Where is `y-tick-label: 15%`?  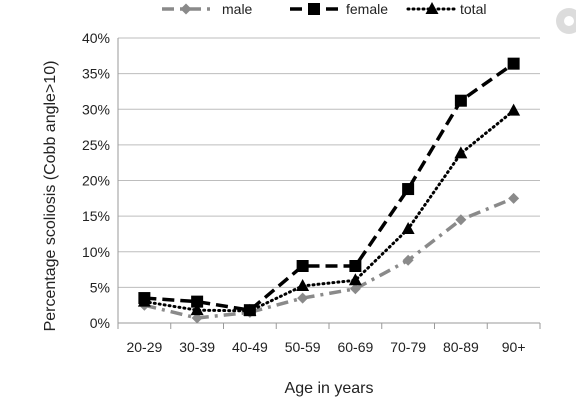 y-tick-label: 15% is located at coordinates (96, 216).